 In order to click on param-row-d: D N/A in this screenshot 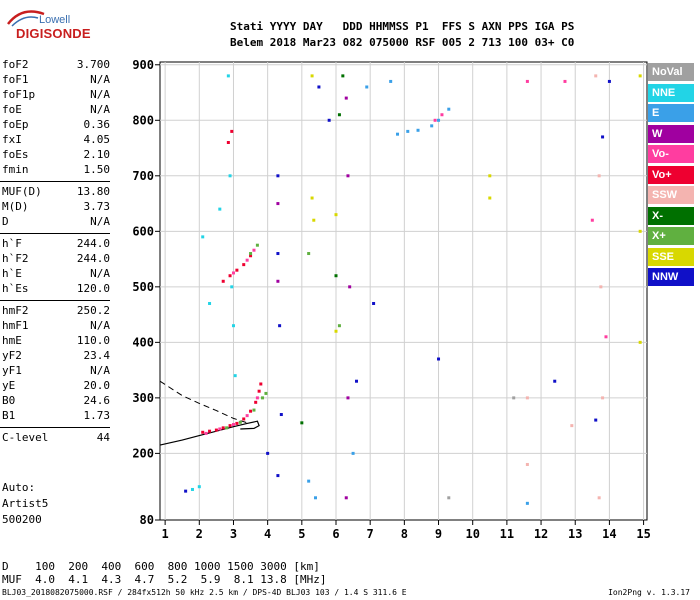, I will do `click(56, 222)`.